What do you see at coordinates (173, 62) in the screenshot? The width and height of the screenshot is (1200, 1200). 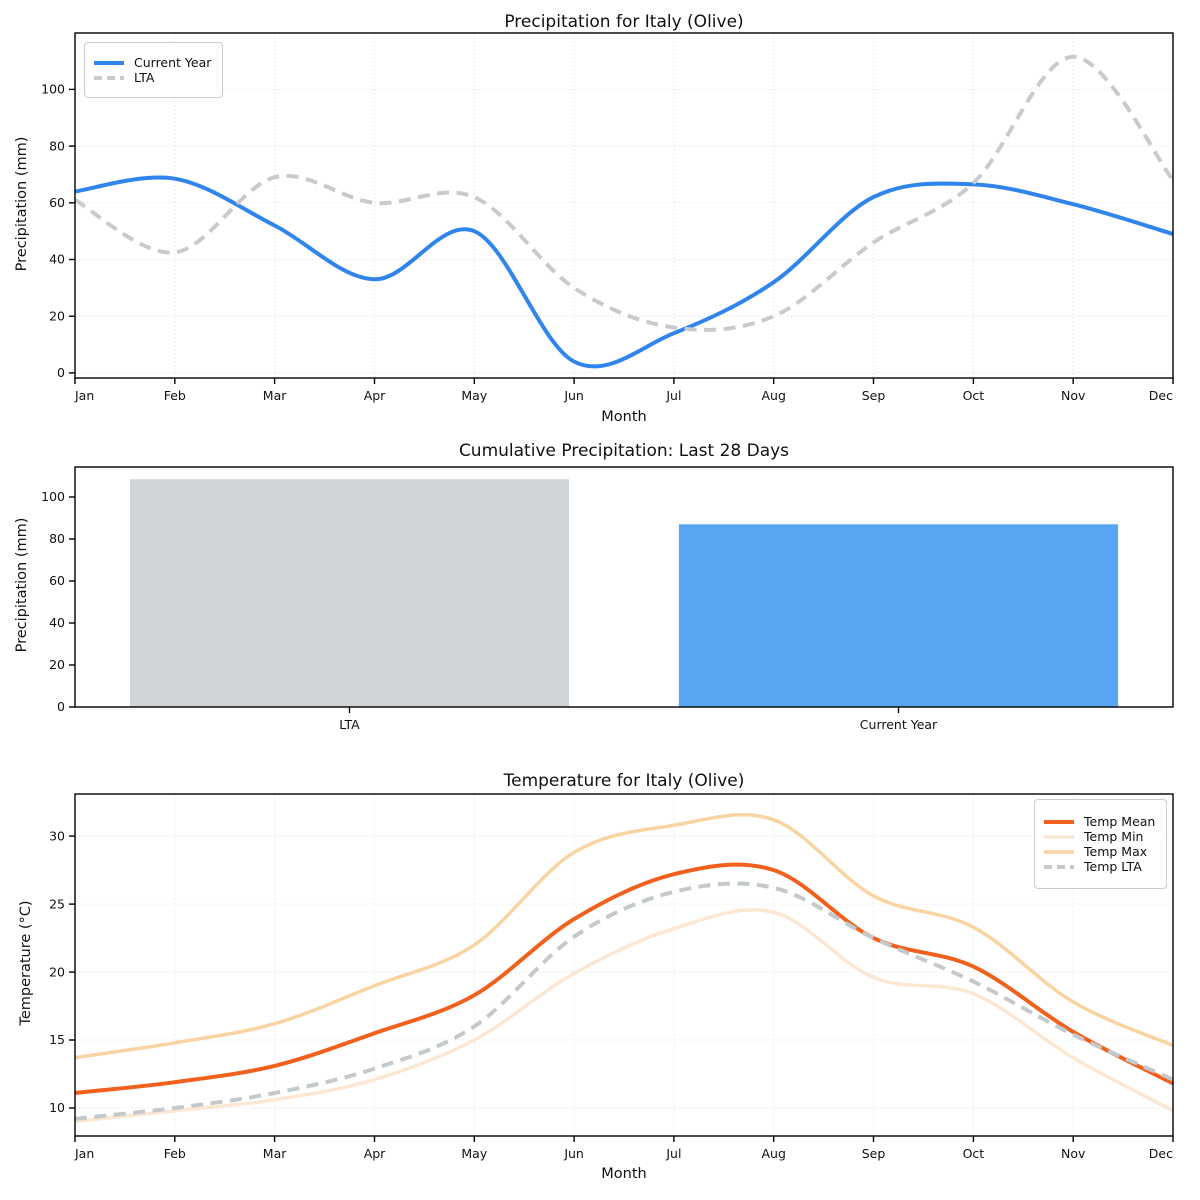 I see `legend-label: Current Year` at bounding box center [173, 62].